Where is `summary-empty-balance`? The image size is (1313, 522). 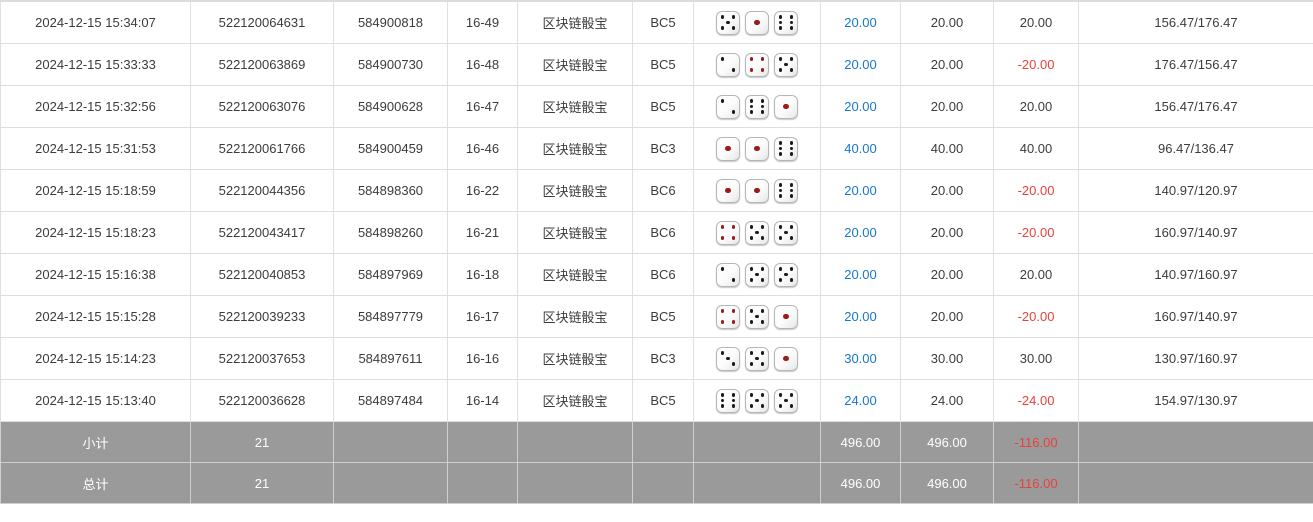
summary-empty-balance is located at coordinates (1195, 483).